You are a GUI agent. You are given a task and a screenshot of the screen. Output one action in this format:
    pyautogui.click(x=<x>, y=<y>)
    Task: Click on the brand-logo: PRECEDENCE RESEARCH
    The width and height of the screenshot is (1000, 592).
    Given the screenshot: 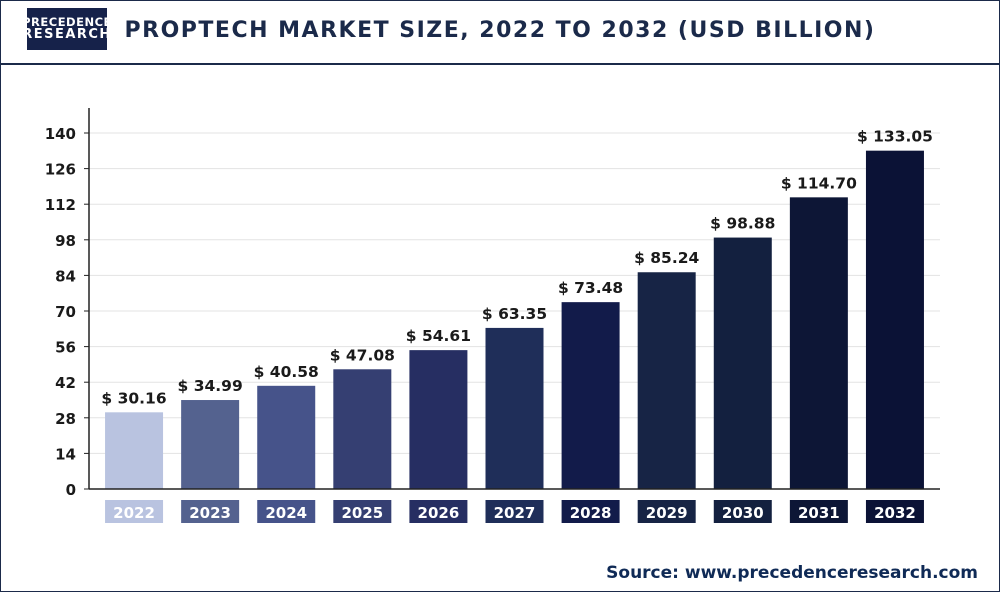 What is the action you would take?
    pyautogui.click(x=66, y=29)
    